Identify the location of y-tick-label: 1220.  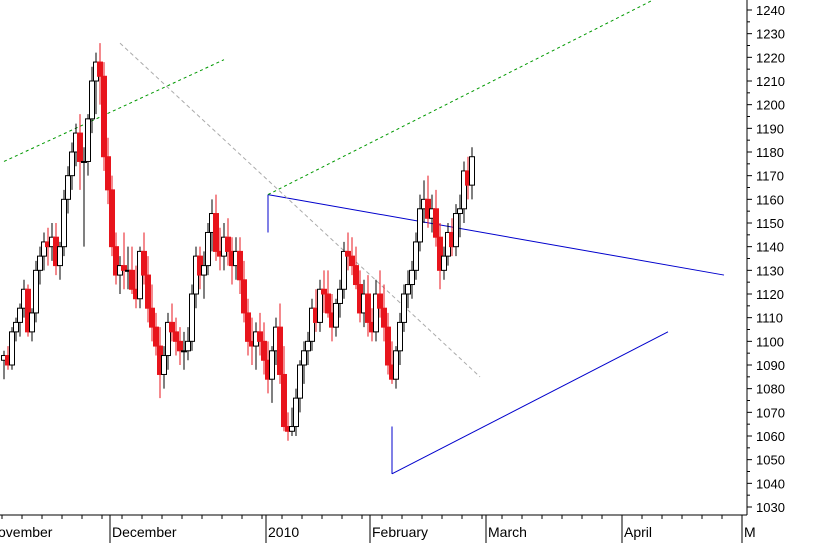
(770, 57).